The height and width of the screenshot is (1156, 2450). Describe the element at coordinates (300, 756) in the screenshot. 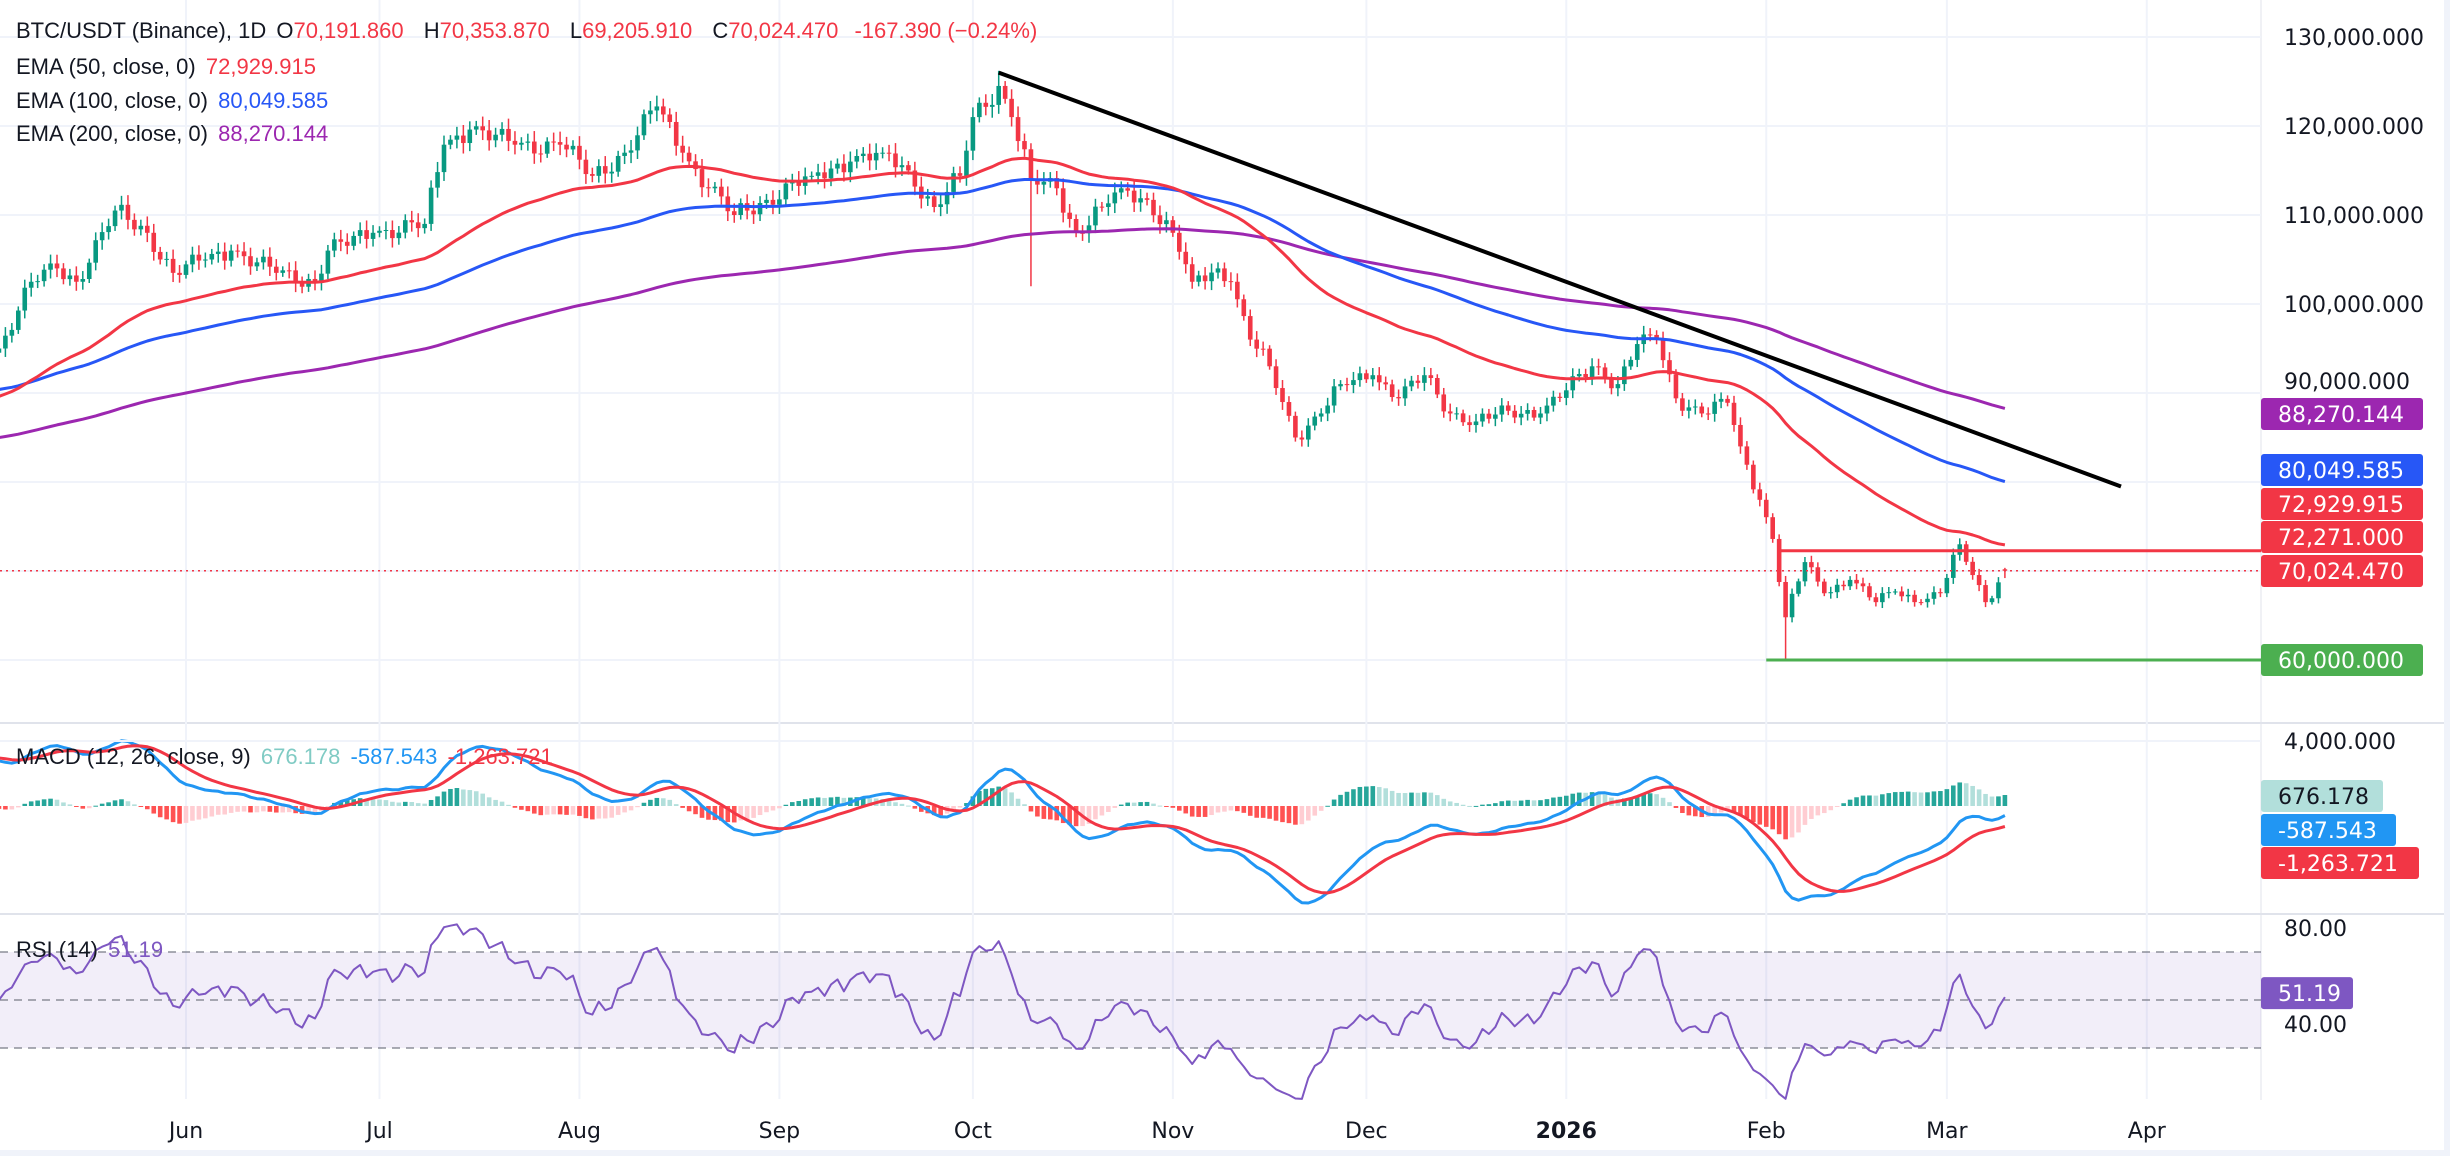

I see `macd-hist-value: 676.178` at that location.